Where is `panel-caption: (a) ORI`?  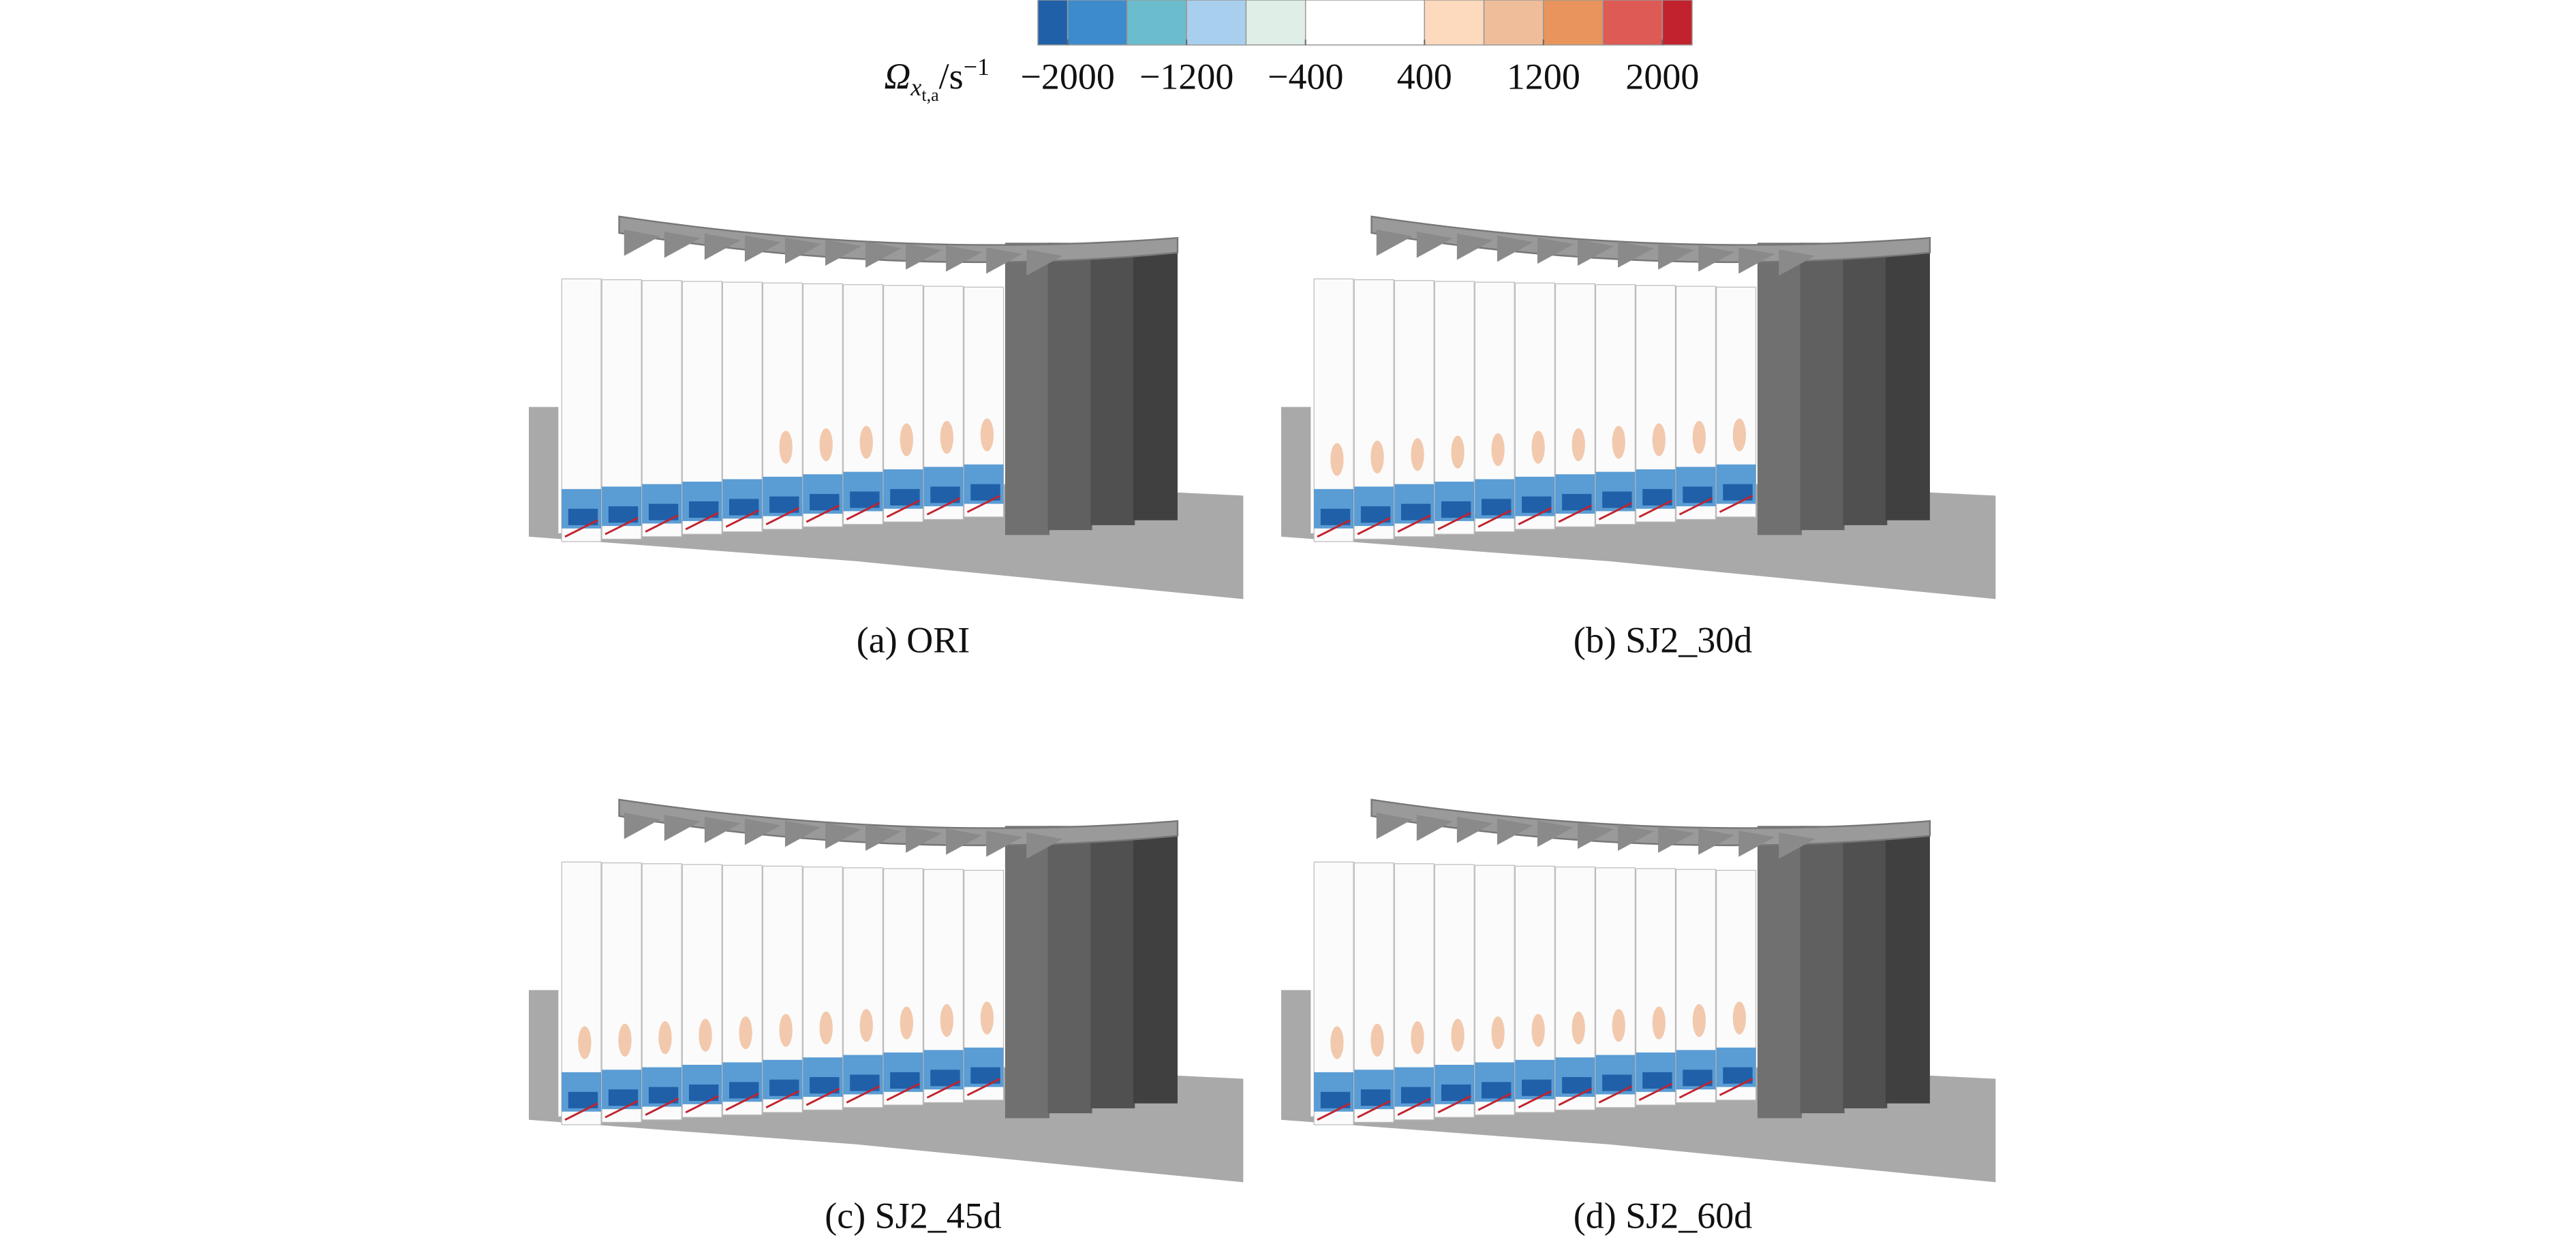
panel-caption: (a) ORI is located at coordinates (913, 639).